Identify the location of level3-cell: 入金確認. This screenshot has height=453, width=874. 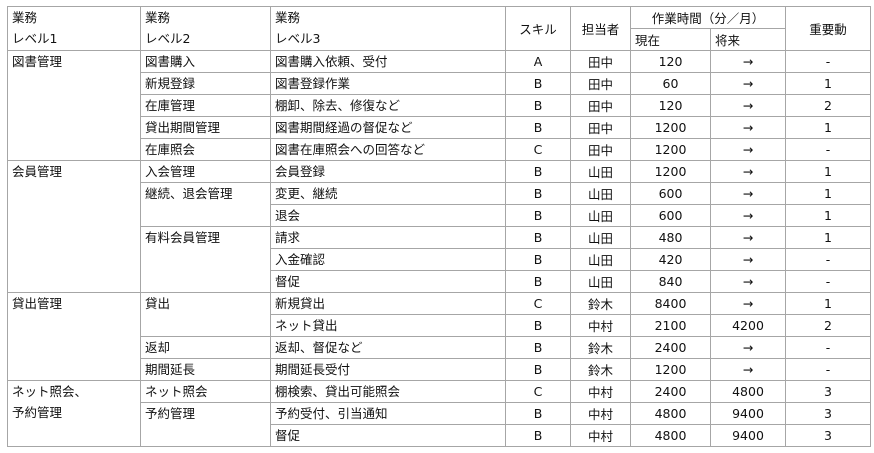
(388, 259).